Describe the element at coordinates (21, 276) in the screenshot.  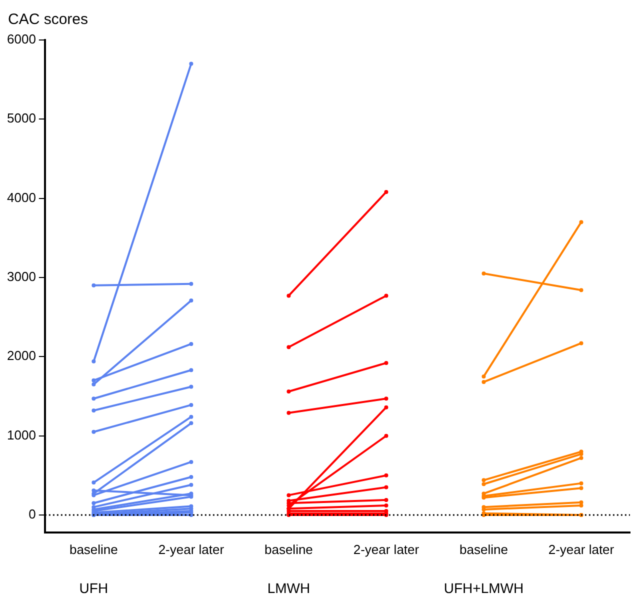
I see `y-tick-label: 3000` at that location.